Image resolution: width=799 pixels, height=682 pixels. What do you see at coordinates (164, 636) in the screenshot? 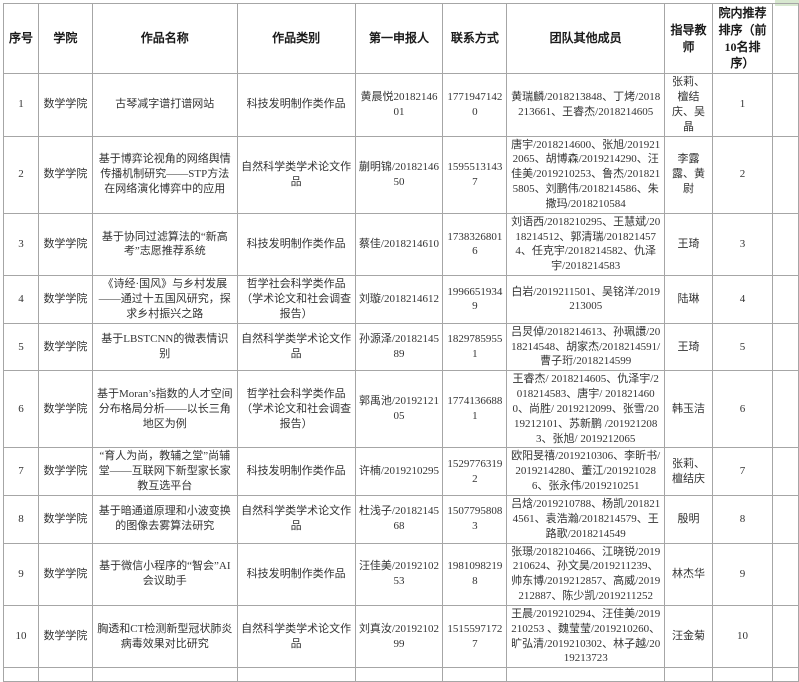
I see `cell-title: 胸透和CT检测新型冠状肺炎病毒效果对比研究` at bounding box center [164, 636].